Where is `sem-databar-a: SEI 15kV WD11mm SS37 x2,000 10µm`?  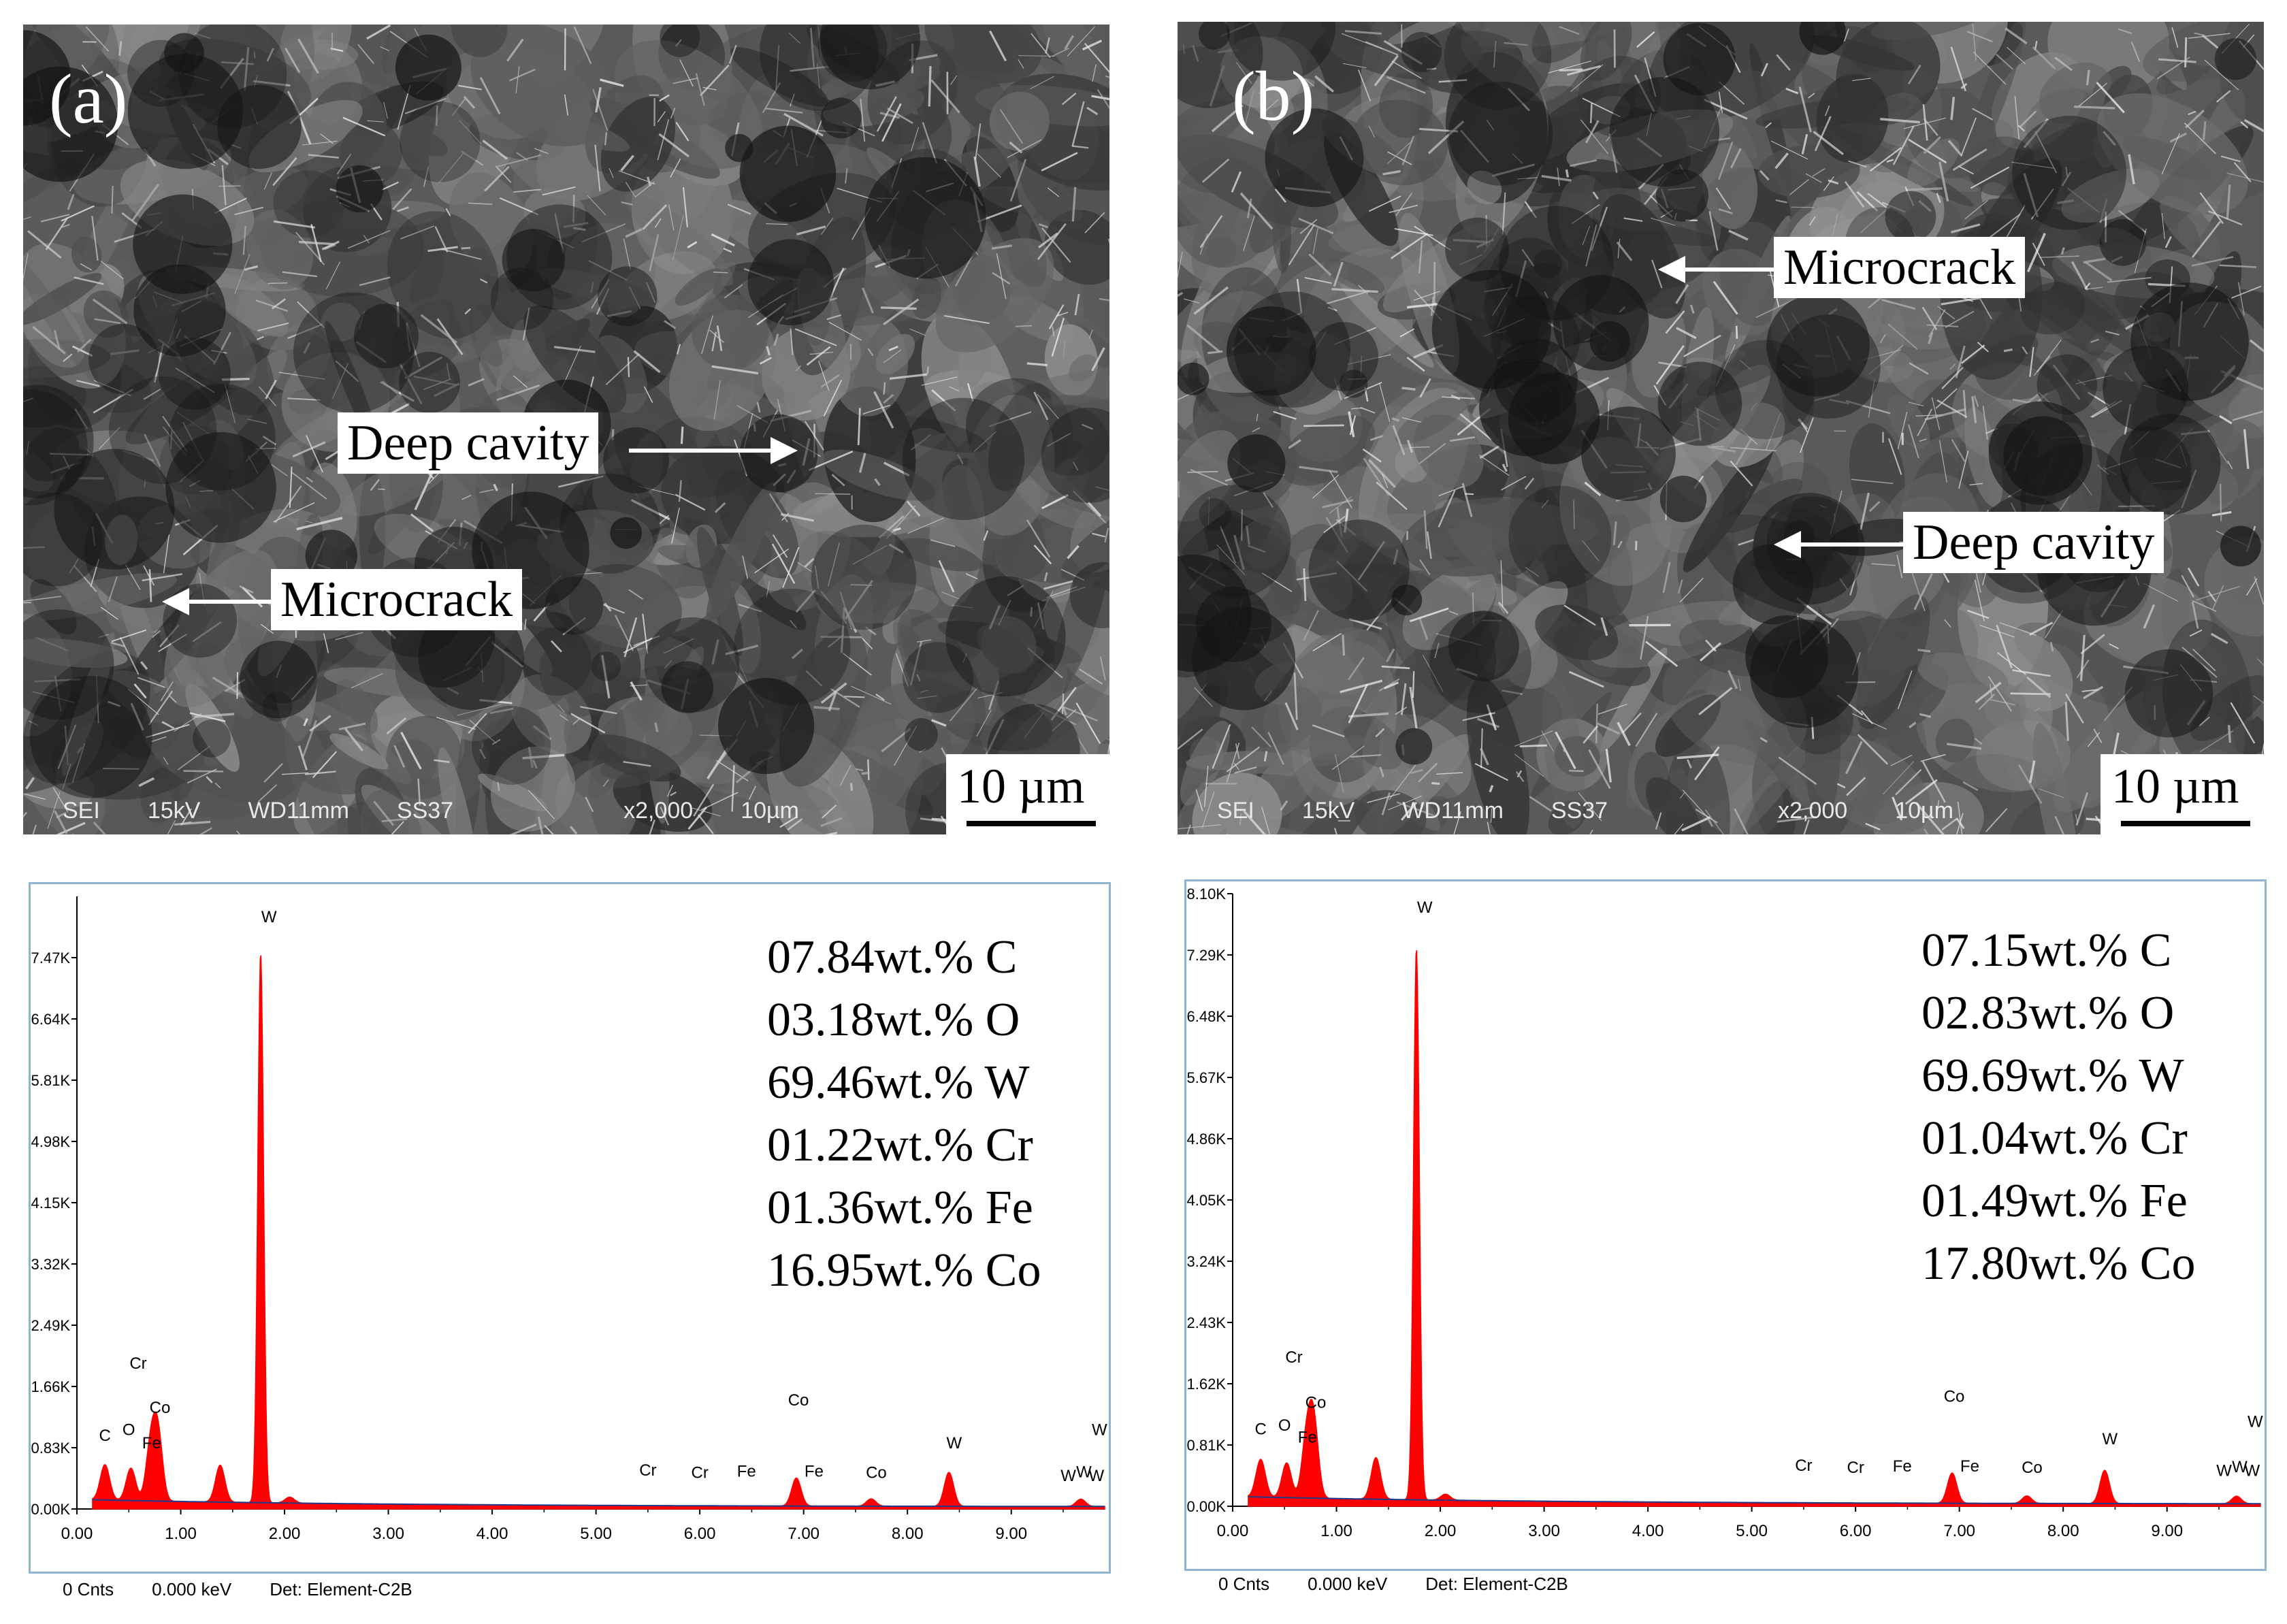
sem-databar-a: SEI 15kV WD11mm SS37 x2,000 10µm is located at coordinates (566, 810).